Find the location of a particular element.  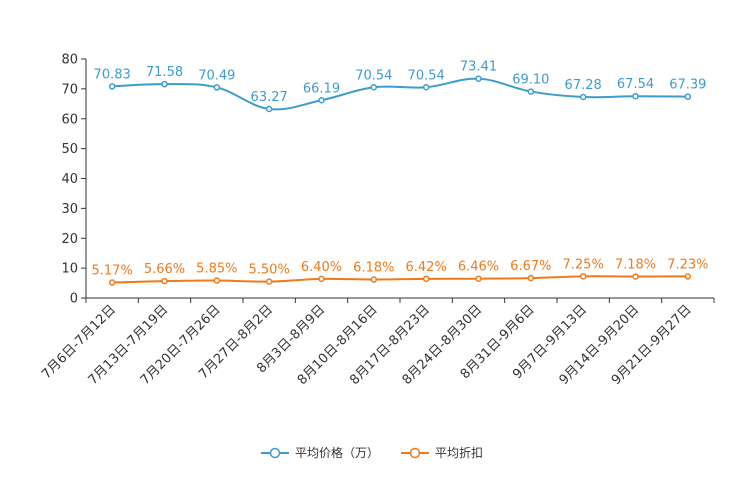

data-label: 70.49 is located at coordinates (216, 75).